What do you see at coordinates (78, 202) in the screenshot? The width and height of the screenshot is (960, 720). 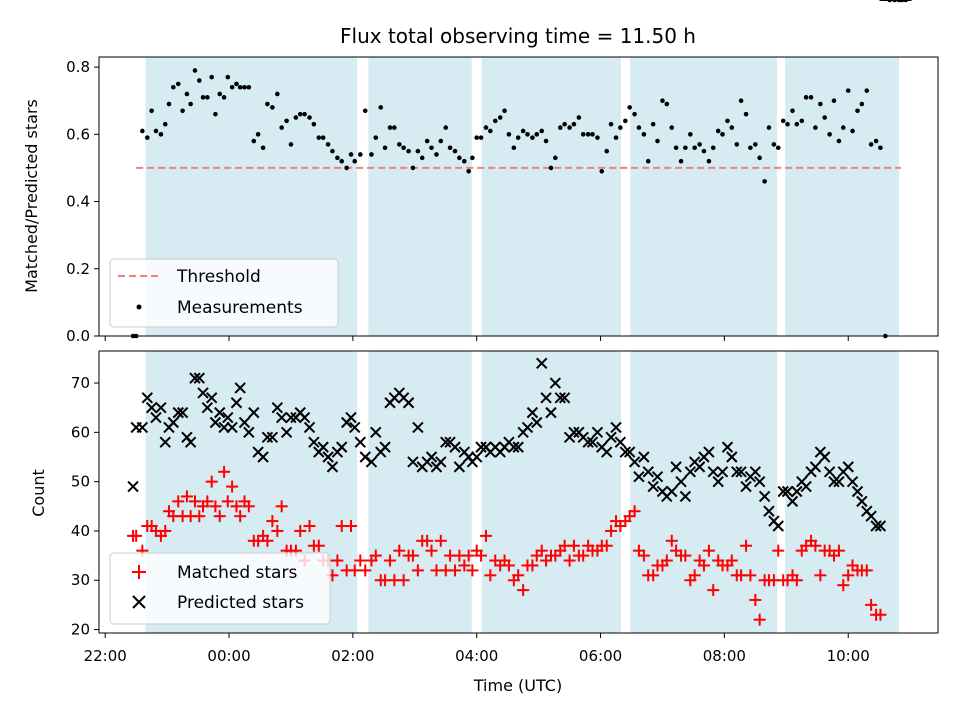 I see `top-ytick-label: 0.4` at bounding box center [78, 202].